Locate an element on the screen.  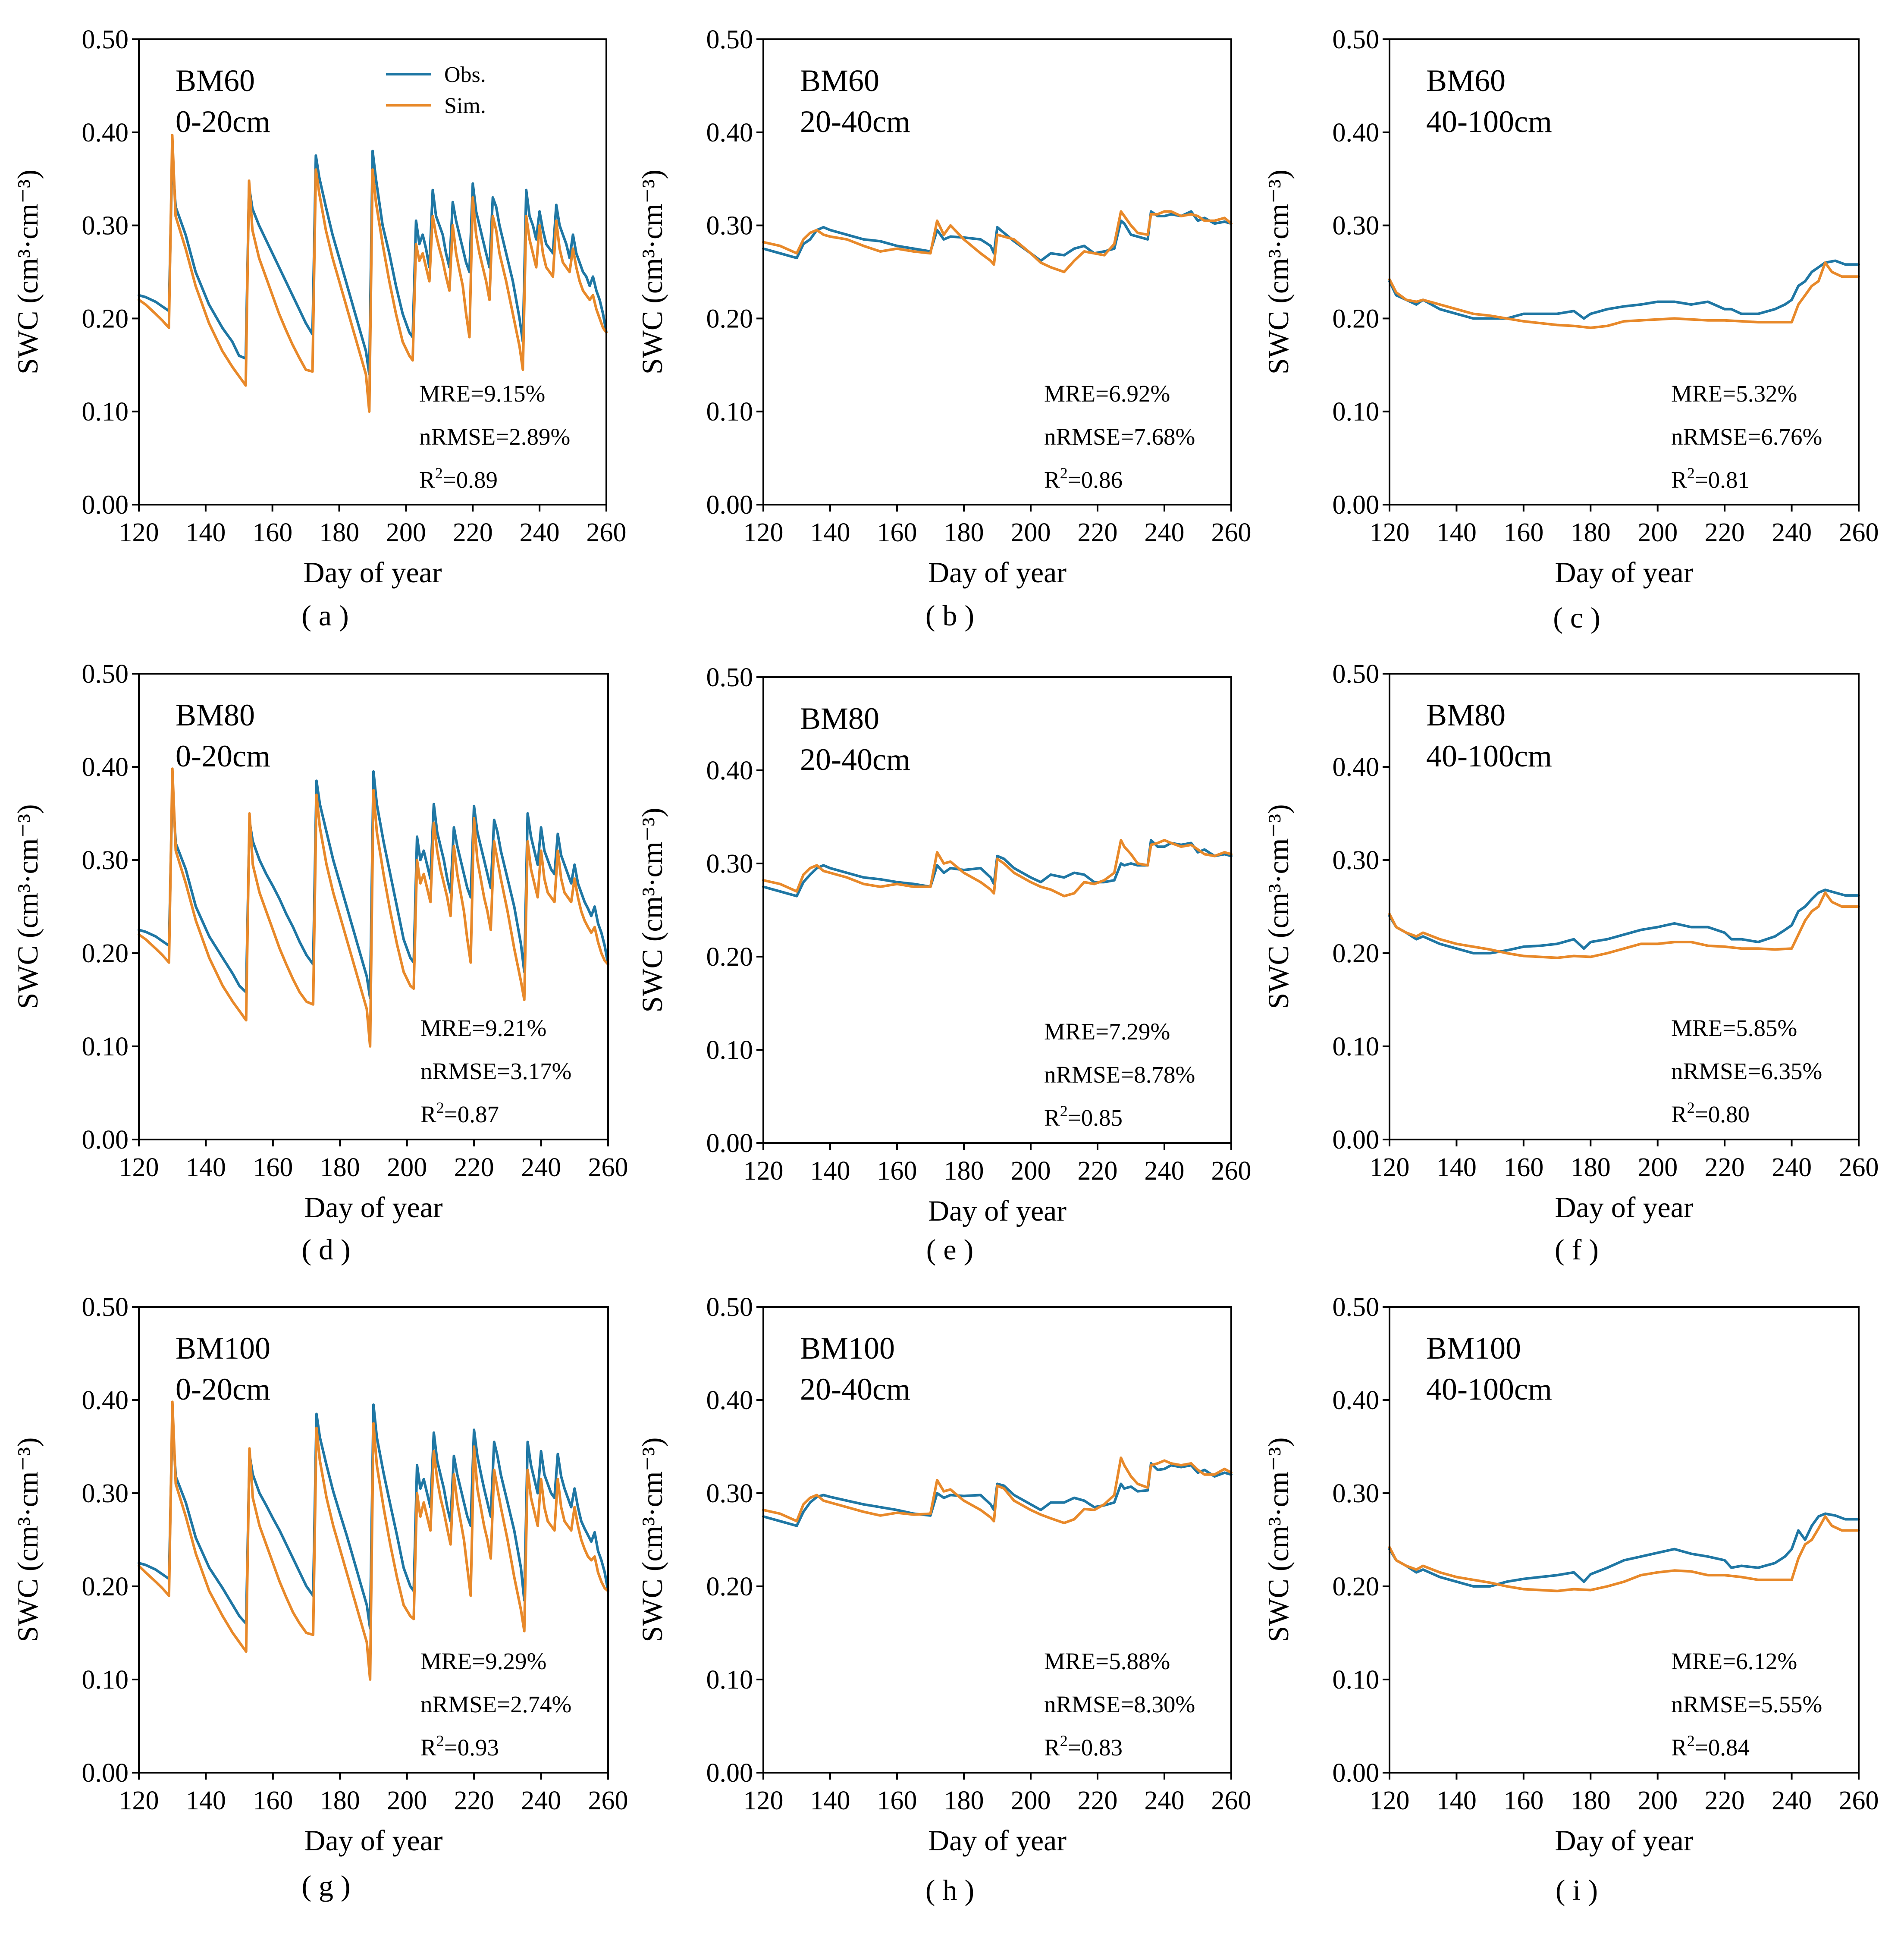
panel-caption: ( e ) is located at coordinates (950, 1249).